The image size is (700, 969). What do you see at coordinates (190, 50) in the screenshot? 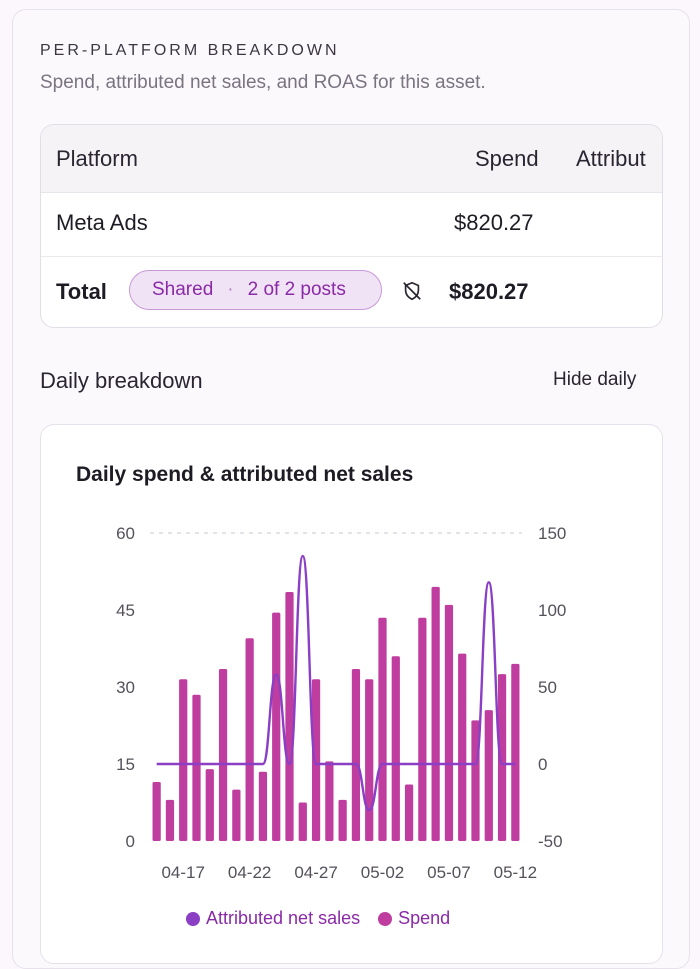
I see `section-title: PER-PLATFORM BREAKDOWN` at bounding box center [190, 50].